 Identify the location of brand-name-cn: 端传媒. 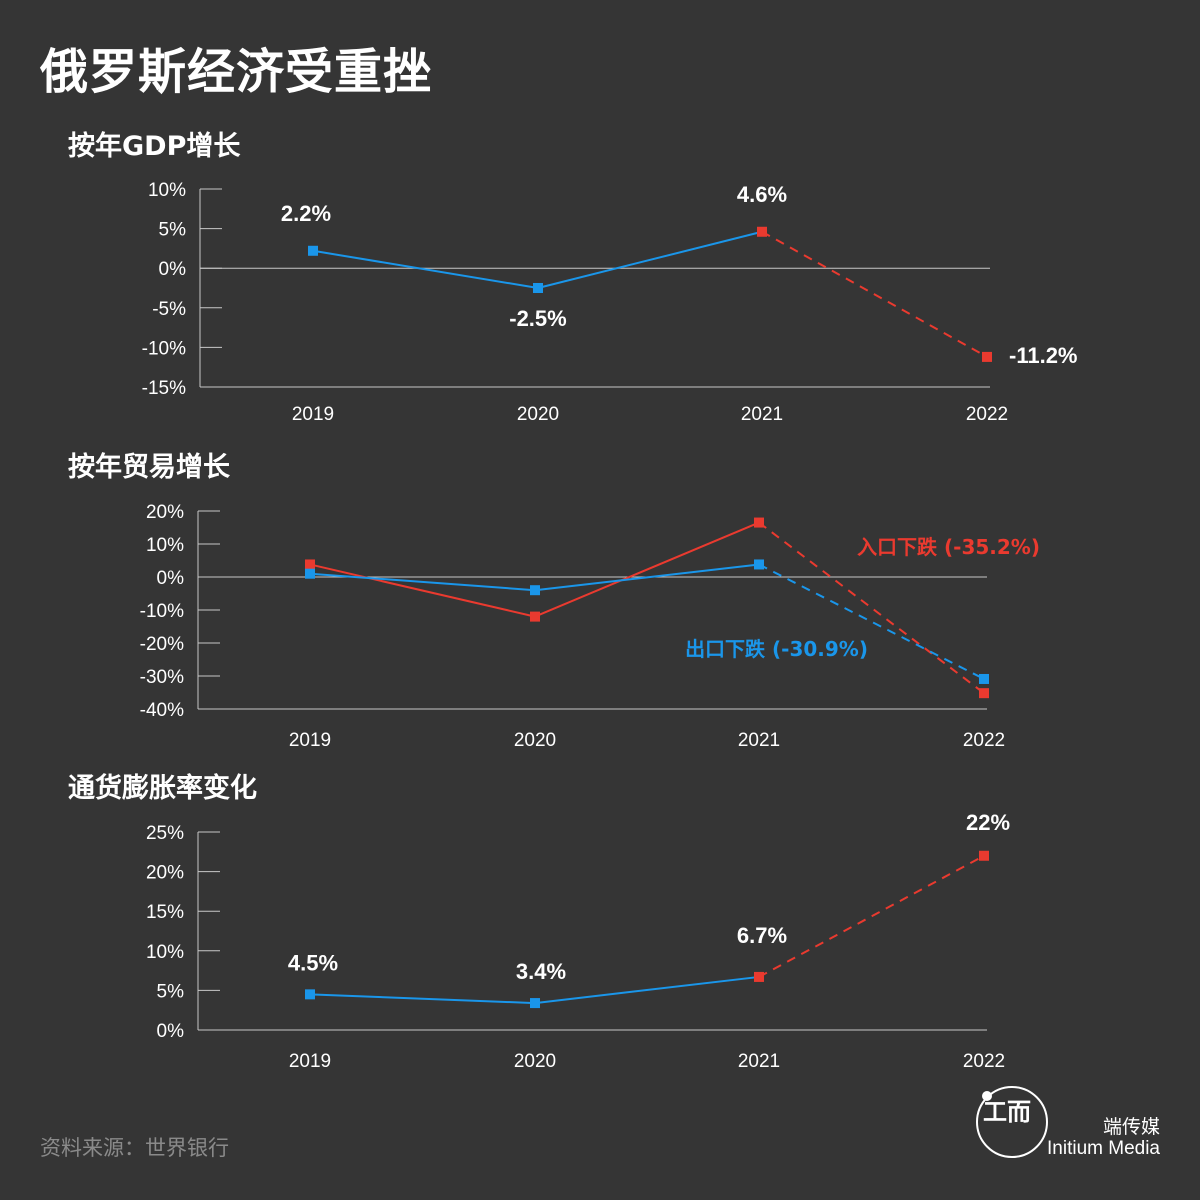
(1131, 1127).